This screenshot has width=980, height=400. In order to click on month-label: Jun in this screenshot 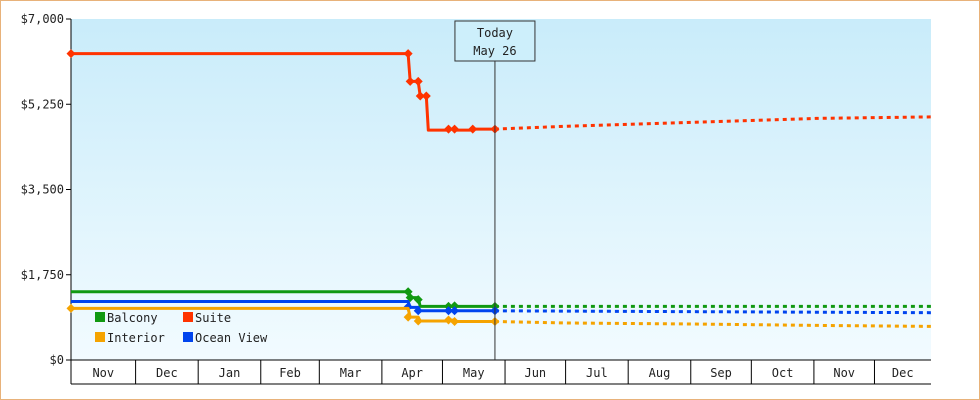, I will do `click(535, 373)`.